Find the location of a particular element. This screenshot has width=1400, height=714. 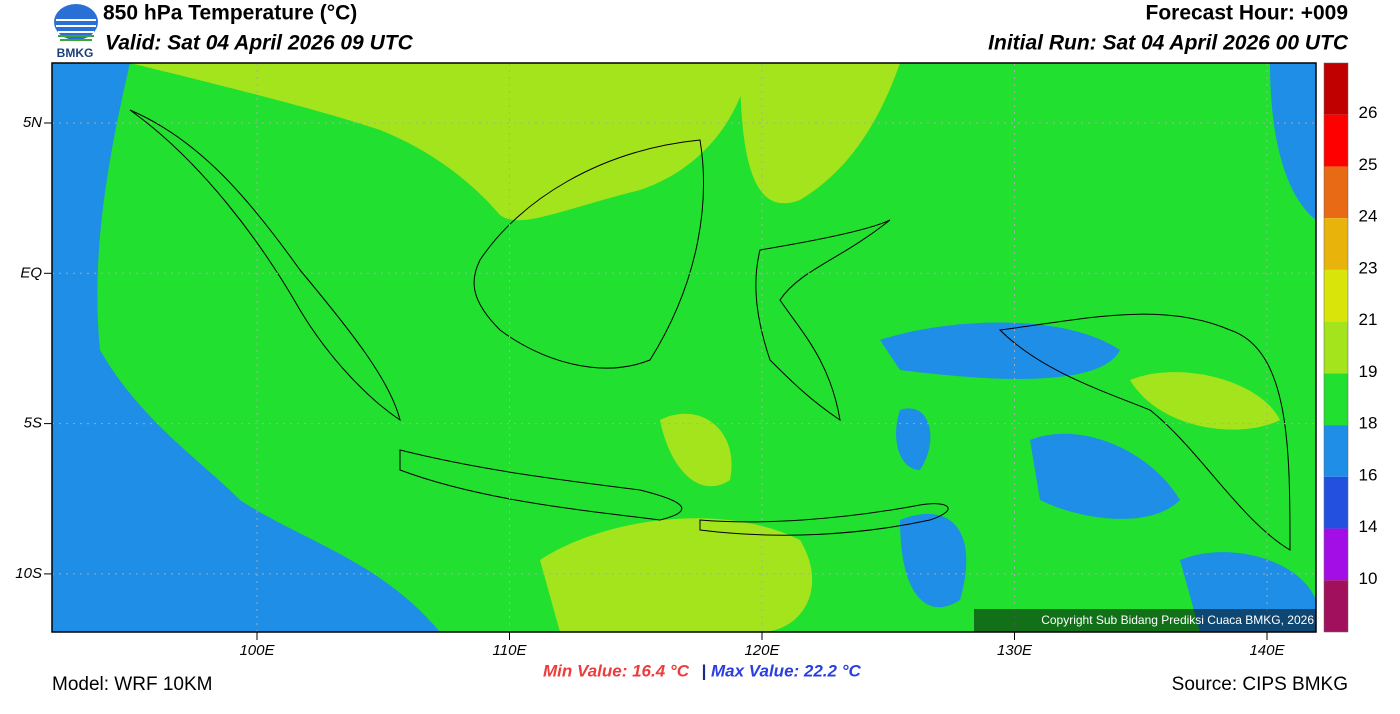

colorbar-label: 25 is located at coordinates (1368, 164).